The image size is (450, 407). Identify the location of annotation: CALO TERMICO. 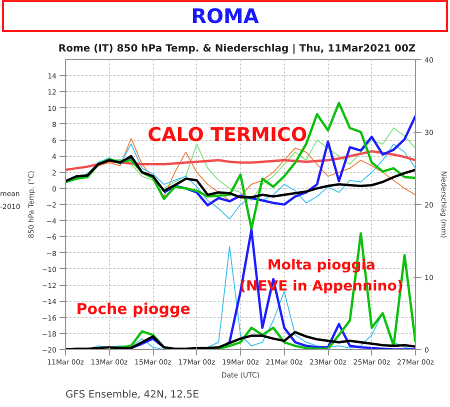
(228, 135).